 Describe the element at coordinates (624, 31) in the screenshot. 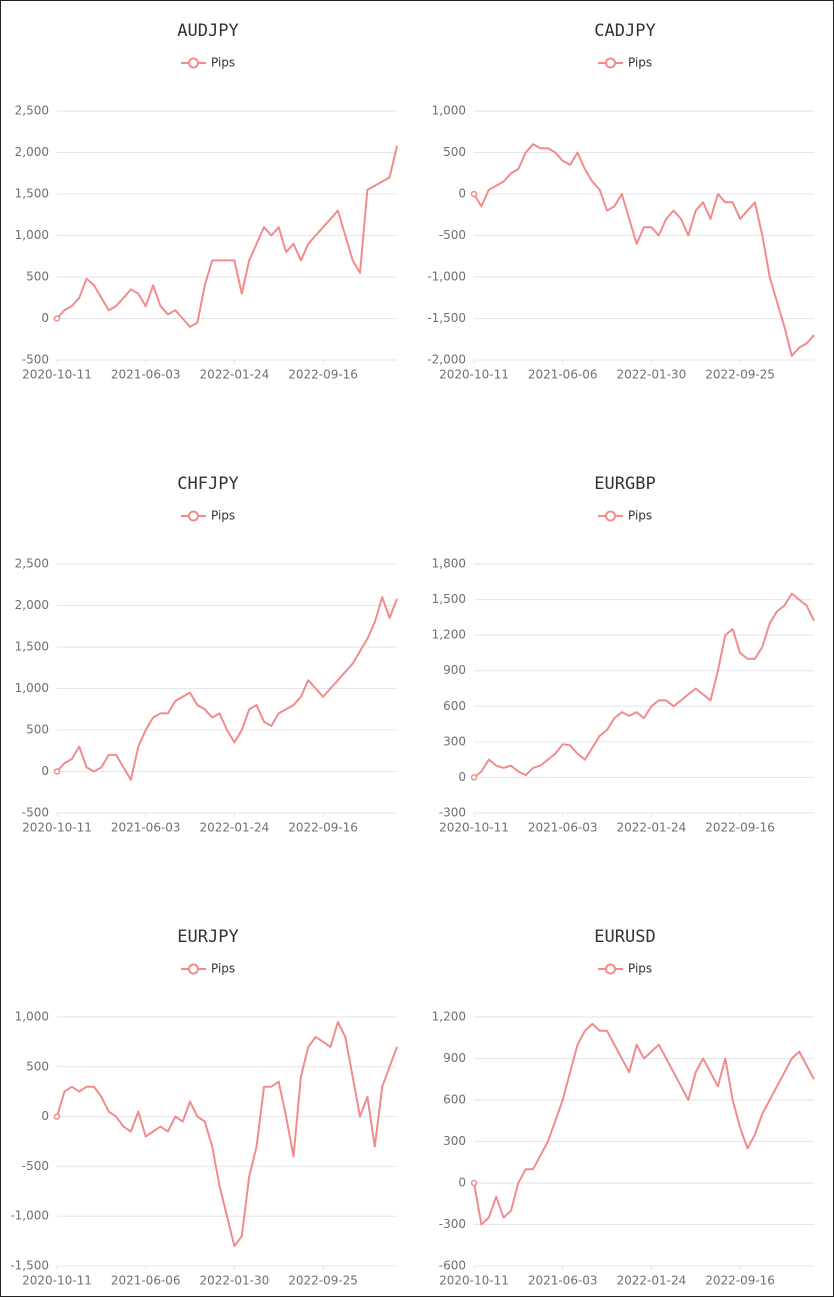

I see `chart-title: CADJPY` at that location.